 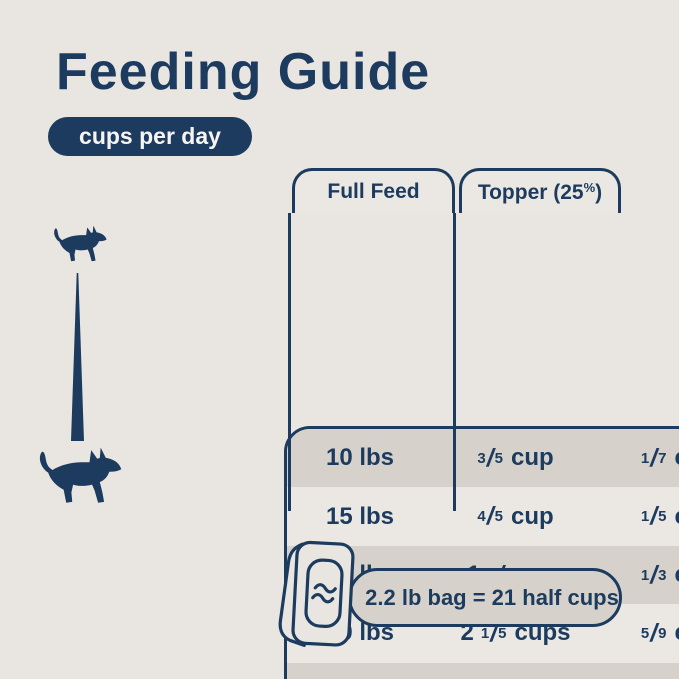 I want to click on topper-cell: 1/3cup, so click(x=659, y=574).